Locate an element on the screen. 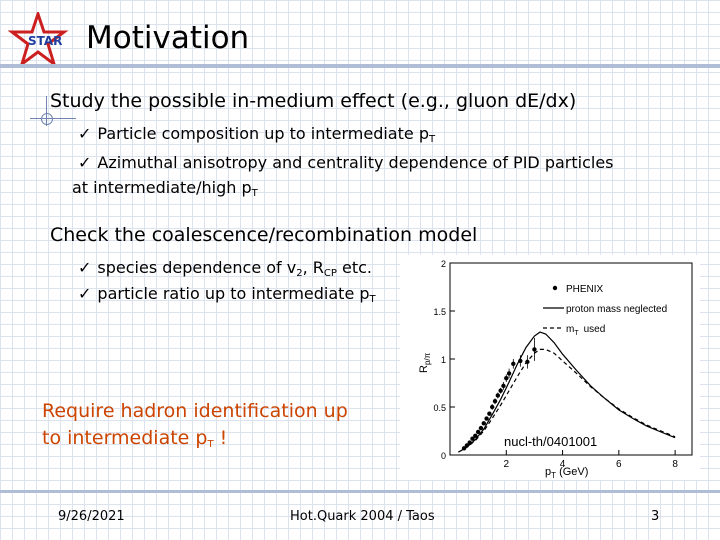 This screenshot has width=720, height=540. y-tick-label: 1 is located at coordinates (443, 360).